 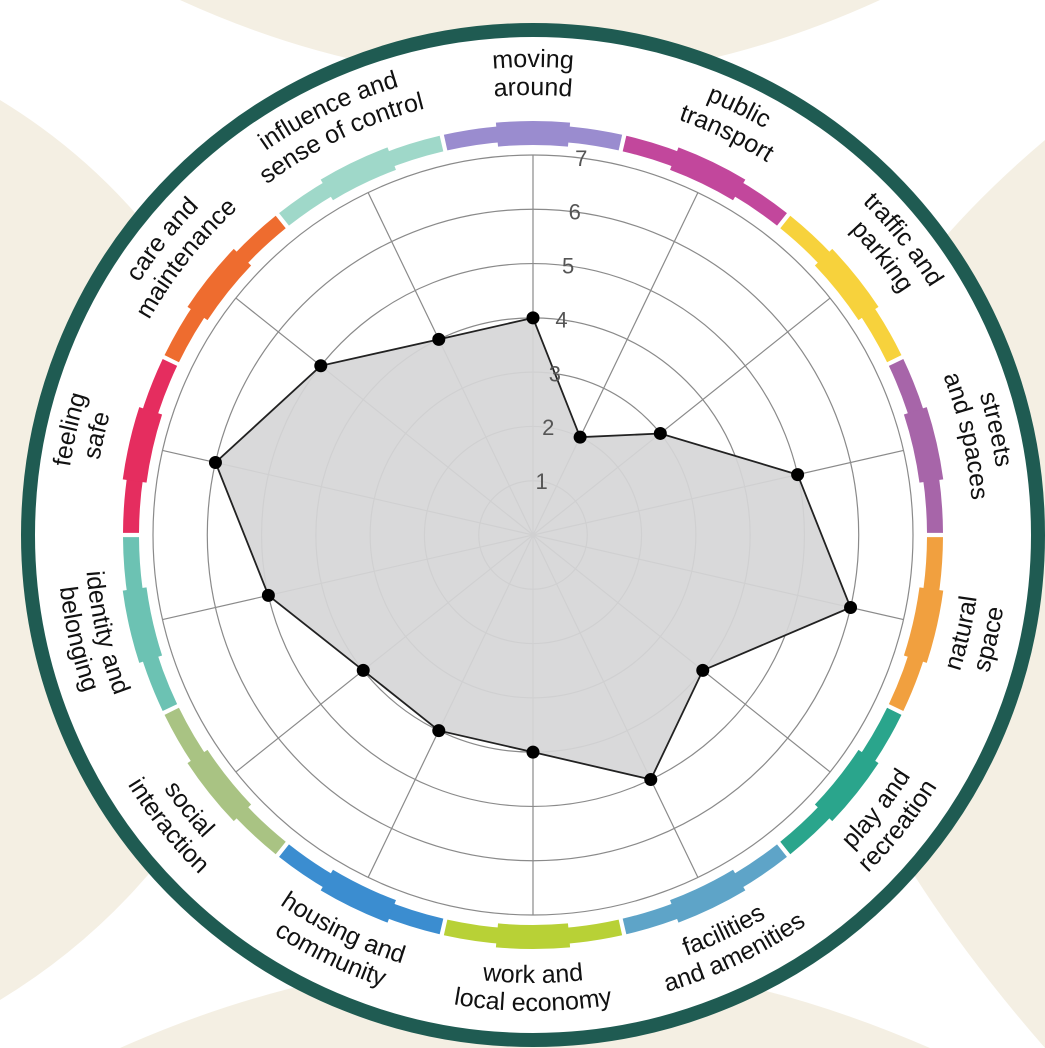 I want to click on tick-label: 6, so click(x=575, y=212).